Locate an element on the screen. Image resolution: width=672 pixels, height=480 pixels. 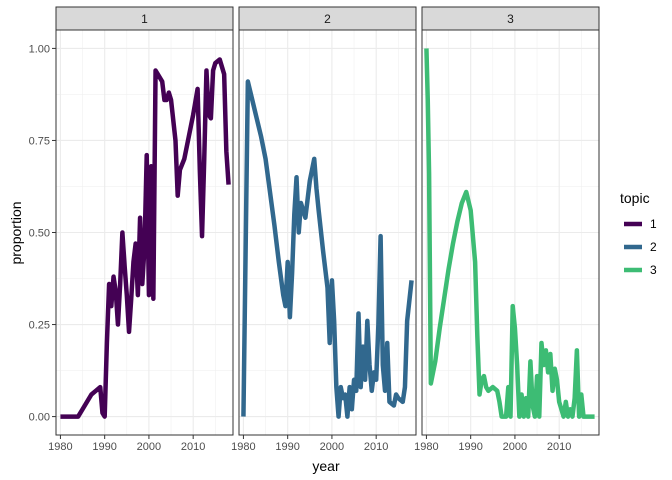
y-tick-label: 0.75 is located at coordinates (39, 141).